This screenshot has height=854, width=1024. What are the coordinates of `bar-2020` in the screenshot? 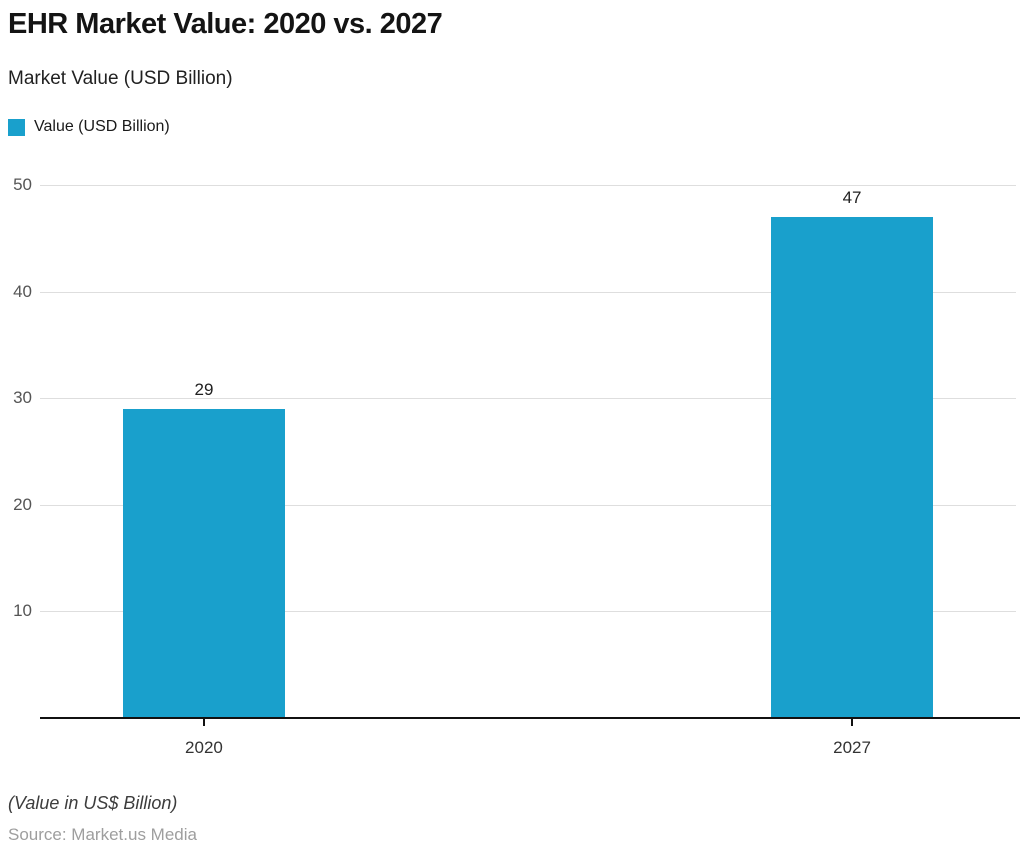 It's located at (203, 563).